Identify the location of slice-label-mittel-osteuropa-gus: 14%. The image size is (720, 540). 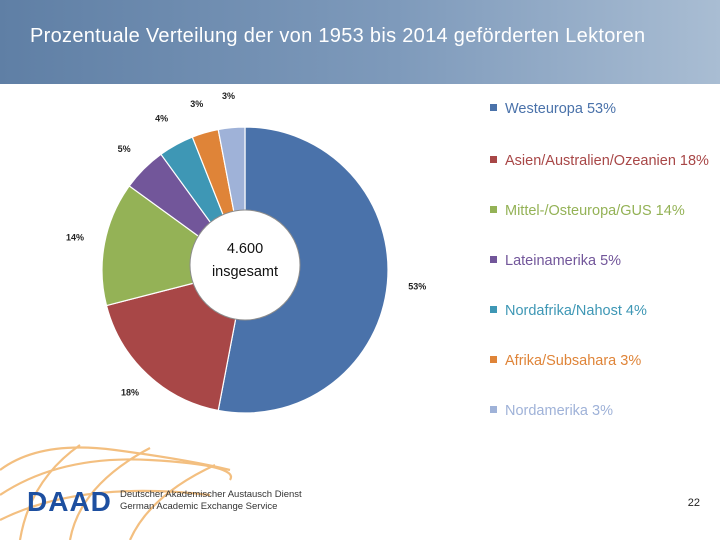
(75, 238).